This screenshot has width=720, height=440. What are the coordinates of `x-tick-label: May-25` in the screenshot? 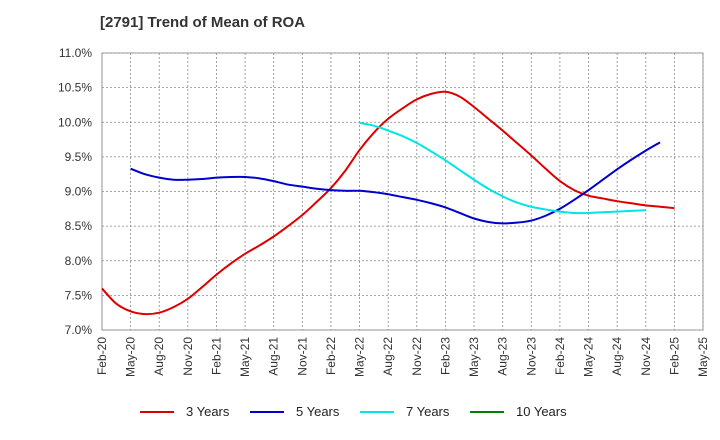 It's located at (703, 357).